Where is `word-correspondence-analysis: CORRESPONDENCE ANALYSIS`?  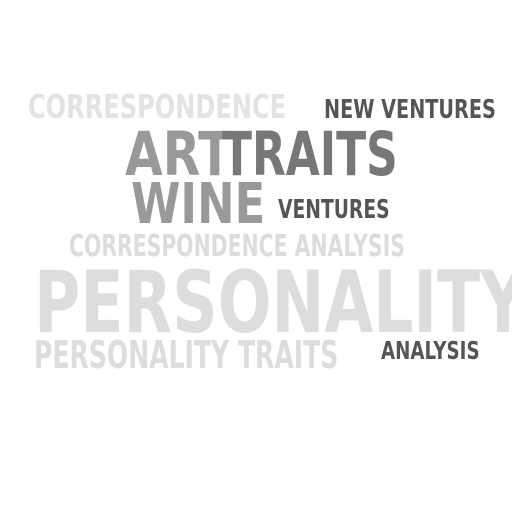 word-correspondence-analysis: CORRESPONDENCE ANALYSIS is located at coordinates (237, 246).